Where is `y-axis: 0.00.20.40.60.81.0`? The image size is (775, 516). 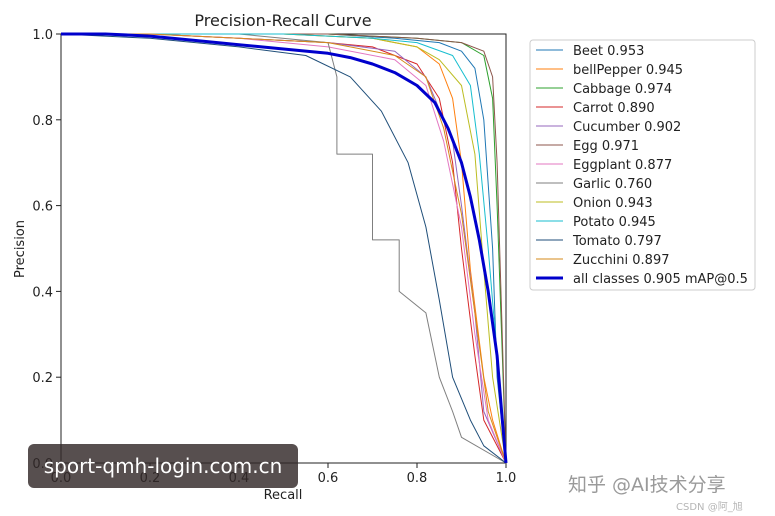 y-axis: 0.00.20.40.60.81.0 is located at coordinates (46, 250).